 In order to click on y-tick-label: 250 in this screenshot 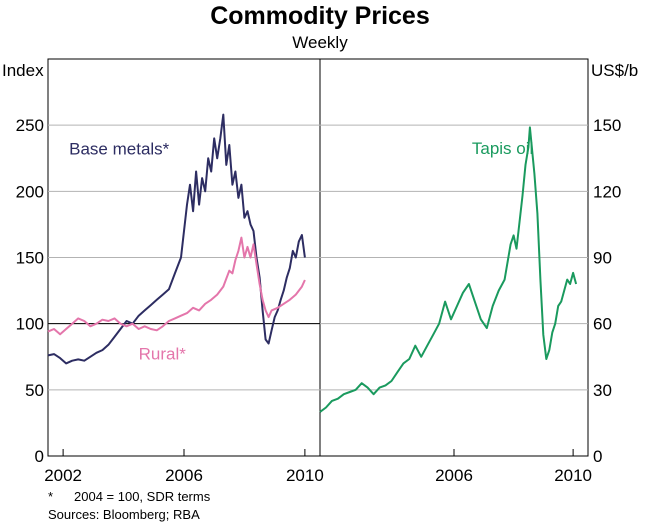, I will do `click(30, 125)`.